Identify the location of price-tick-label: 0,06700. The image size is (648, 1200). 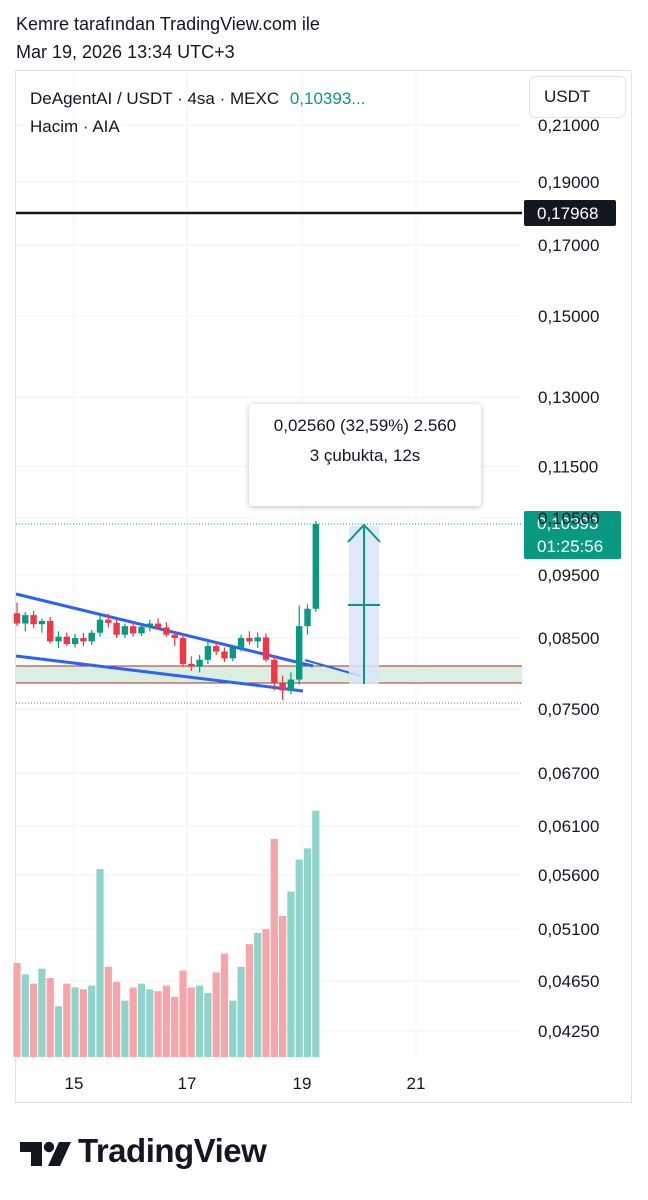
(568, 773).